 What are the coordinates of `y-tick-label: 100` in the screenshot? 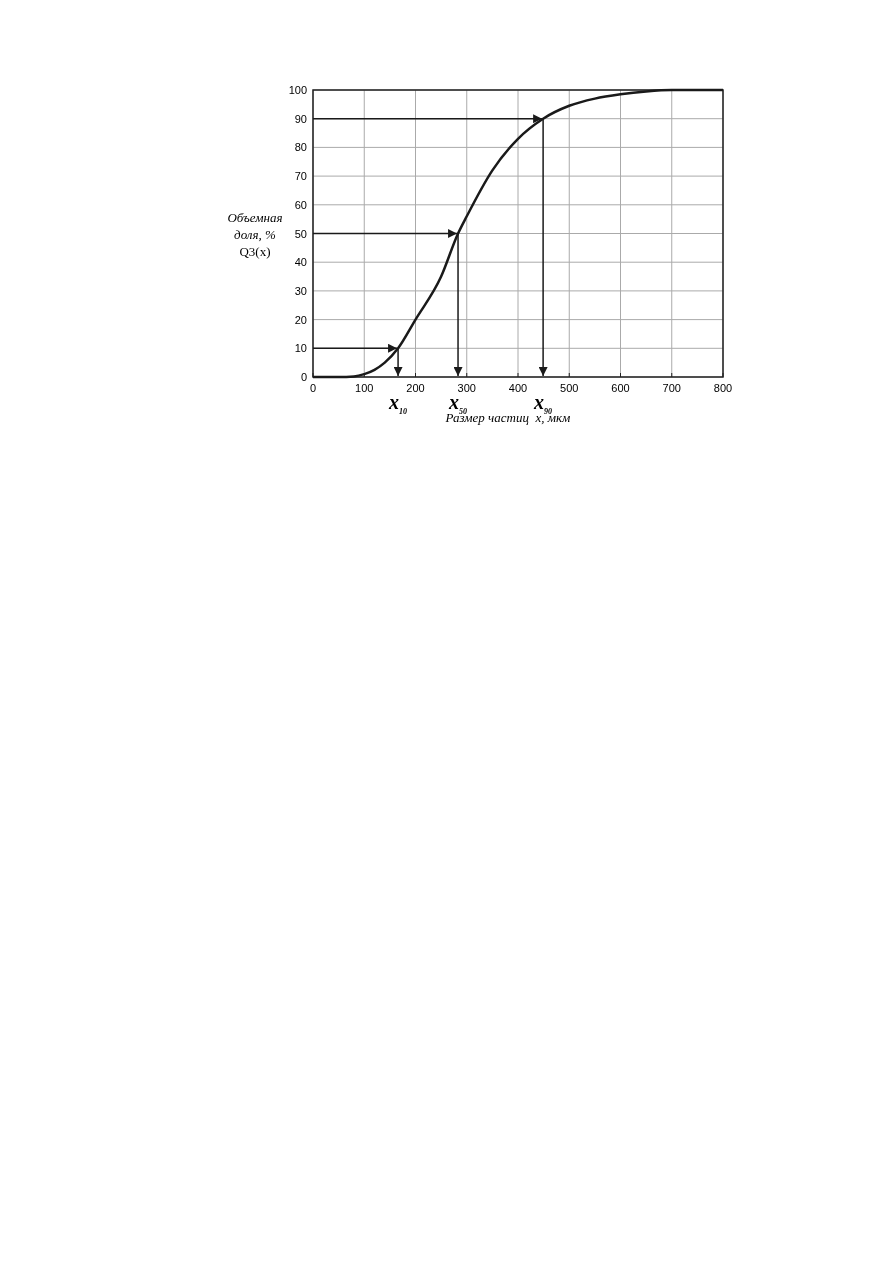 It's located at (297, 90).